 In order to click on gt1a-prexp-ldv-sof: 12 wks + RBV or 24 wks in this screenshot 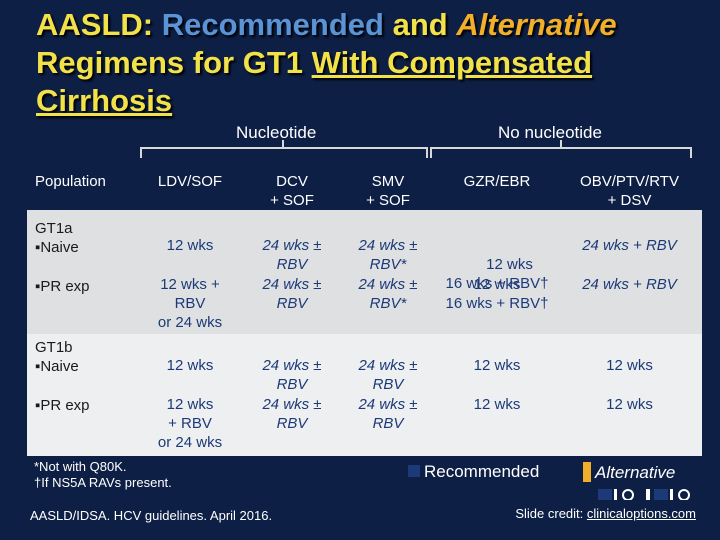, I will do `click(190, 303)`.